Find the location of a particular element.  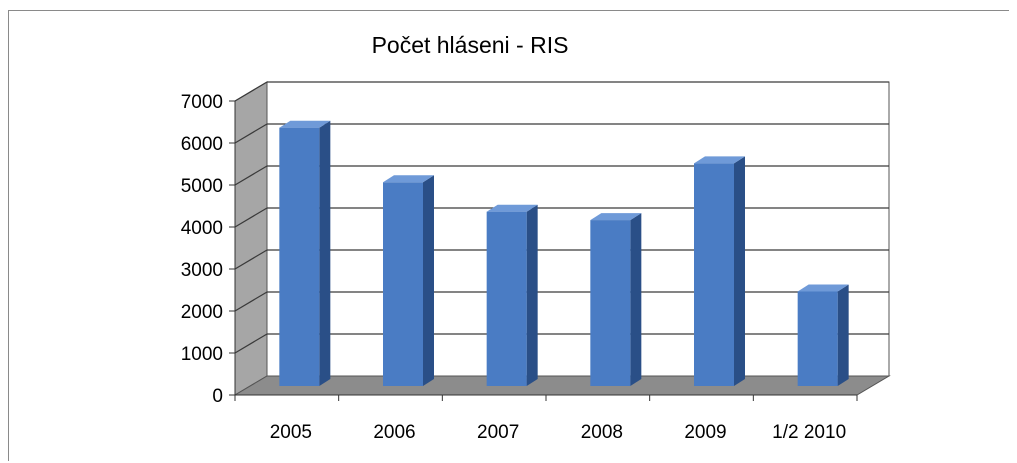

y-tick-label: 6000 is located at coordinates (202, 144).